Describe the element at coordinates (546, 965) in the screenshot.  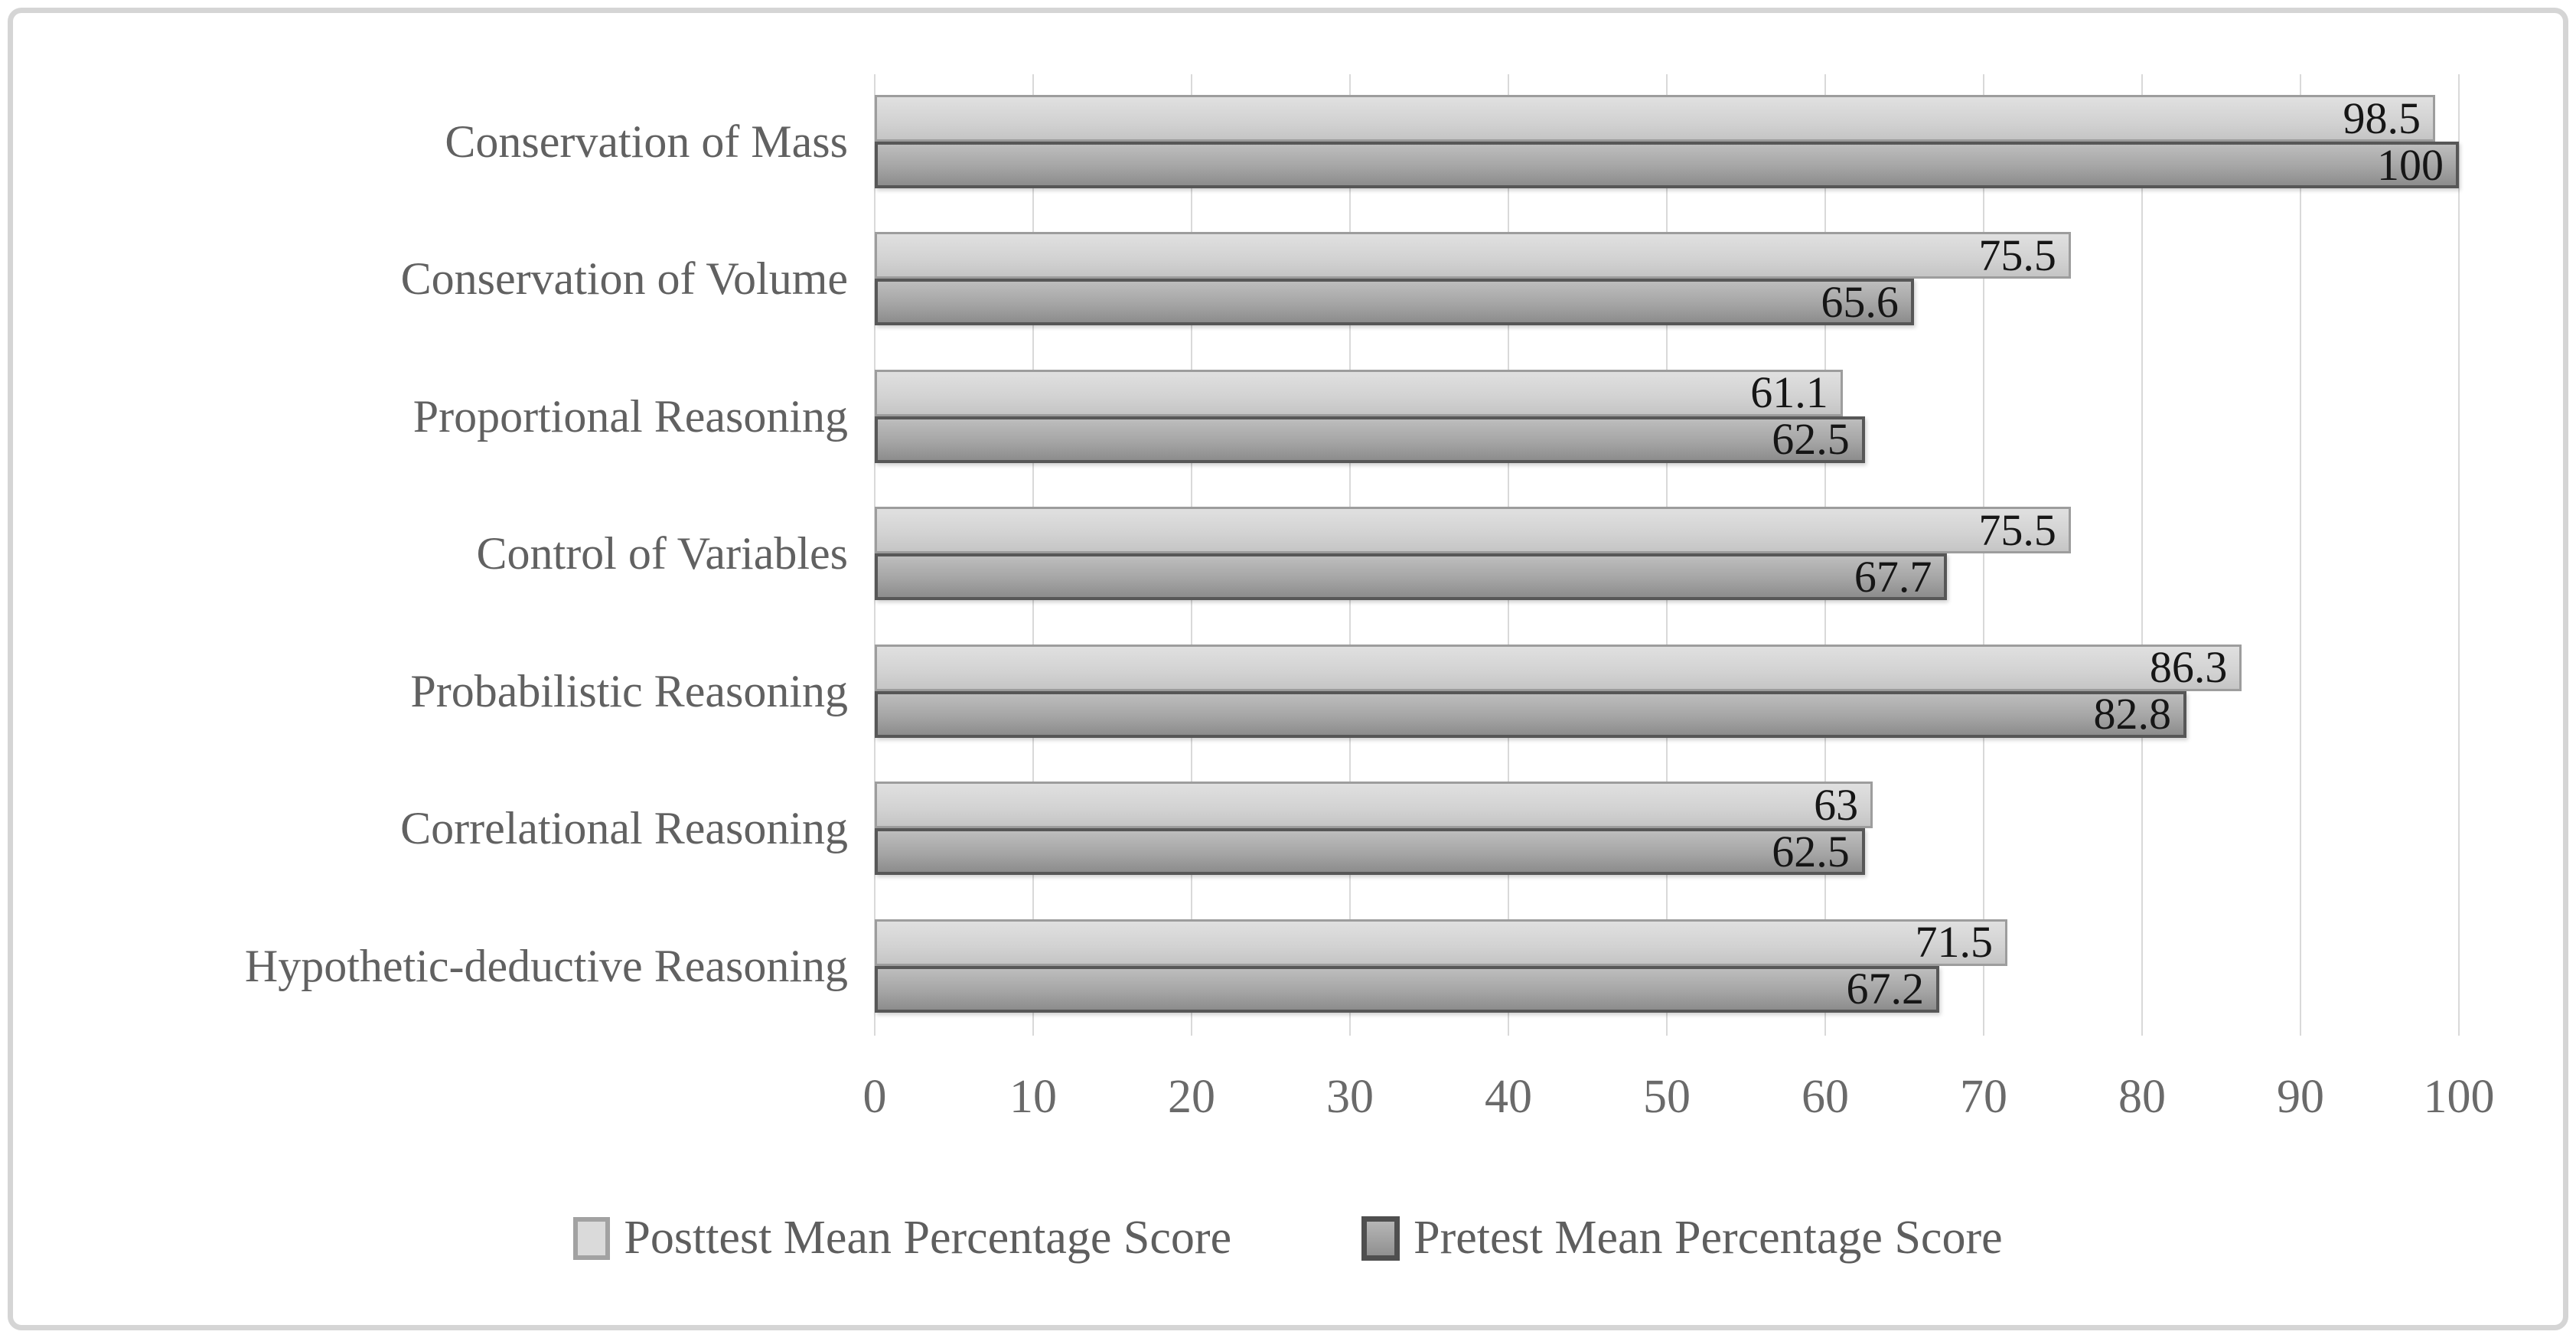
I see `category-label: Hypothetic-deductive Reasoning` at that location.